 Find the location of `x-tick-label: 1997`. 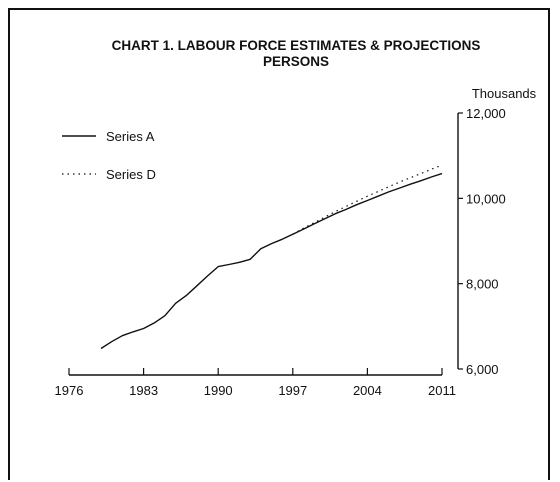

x-tick-label: 1997 is located at coordinates (292, 390).